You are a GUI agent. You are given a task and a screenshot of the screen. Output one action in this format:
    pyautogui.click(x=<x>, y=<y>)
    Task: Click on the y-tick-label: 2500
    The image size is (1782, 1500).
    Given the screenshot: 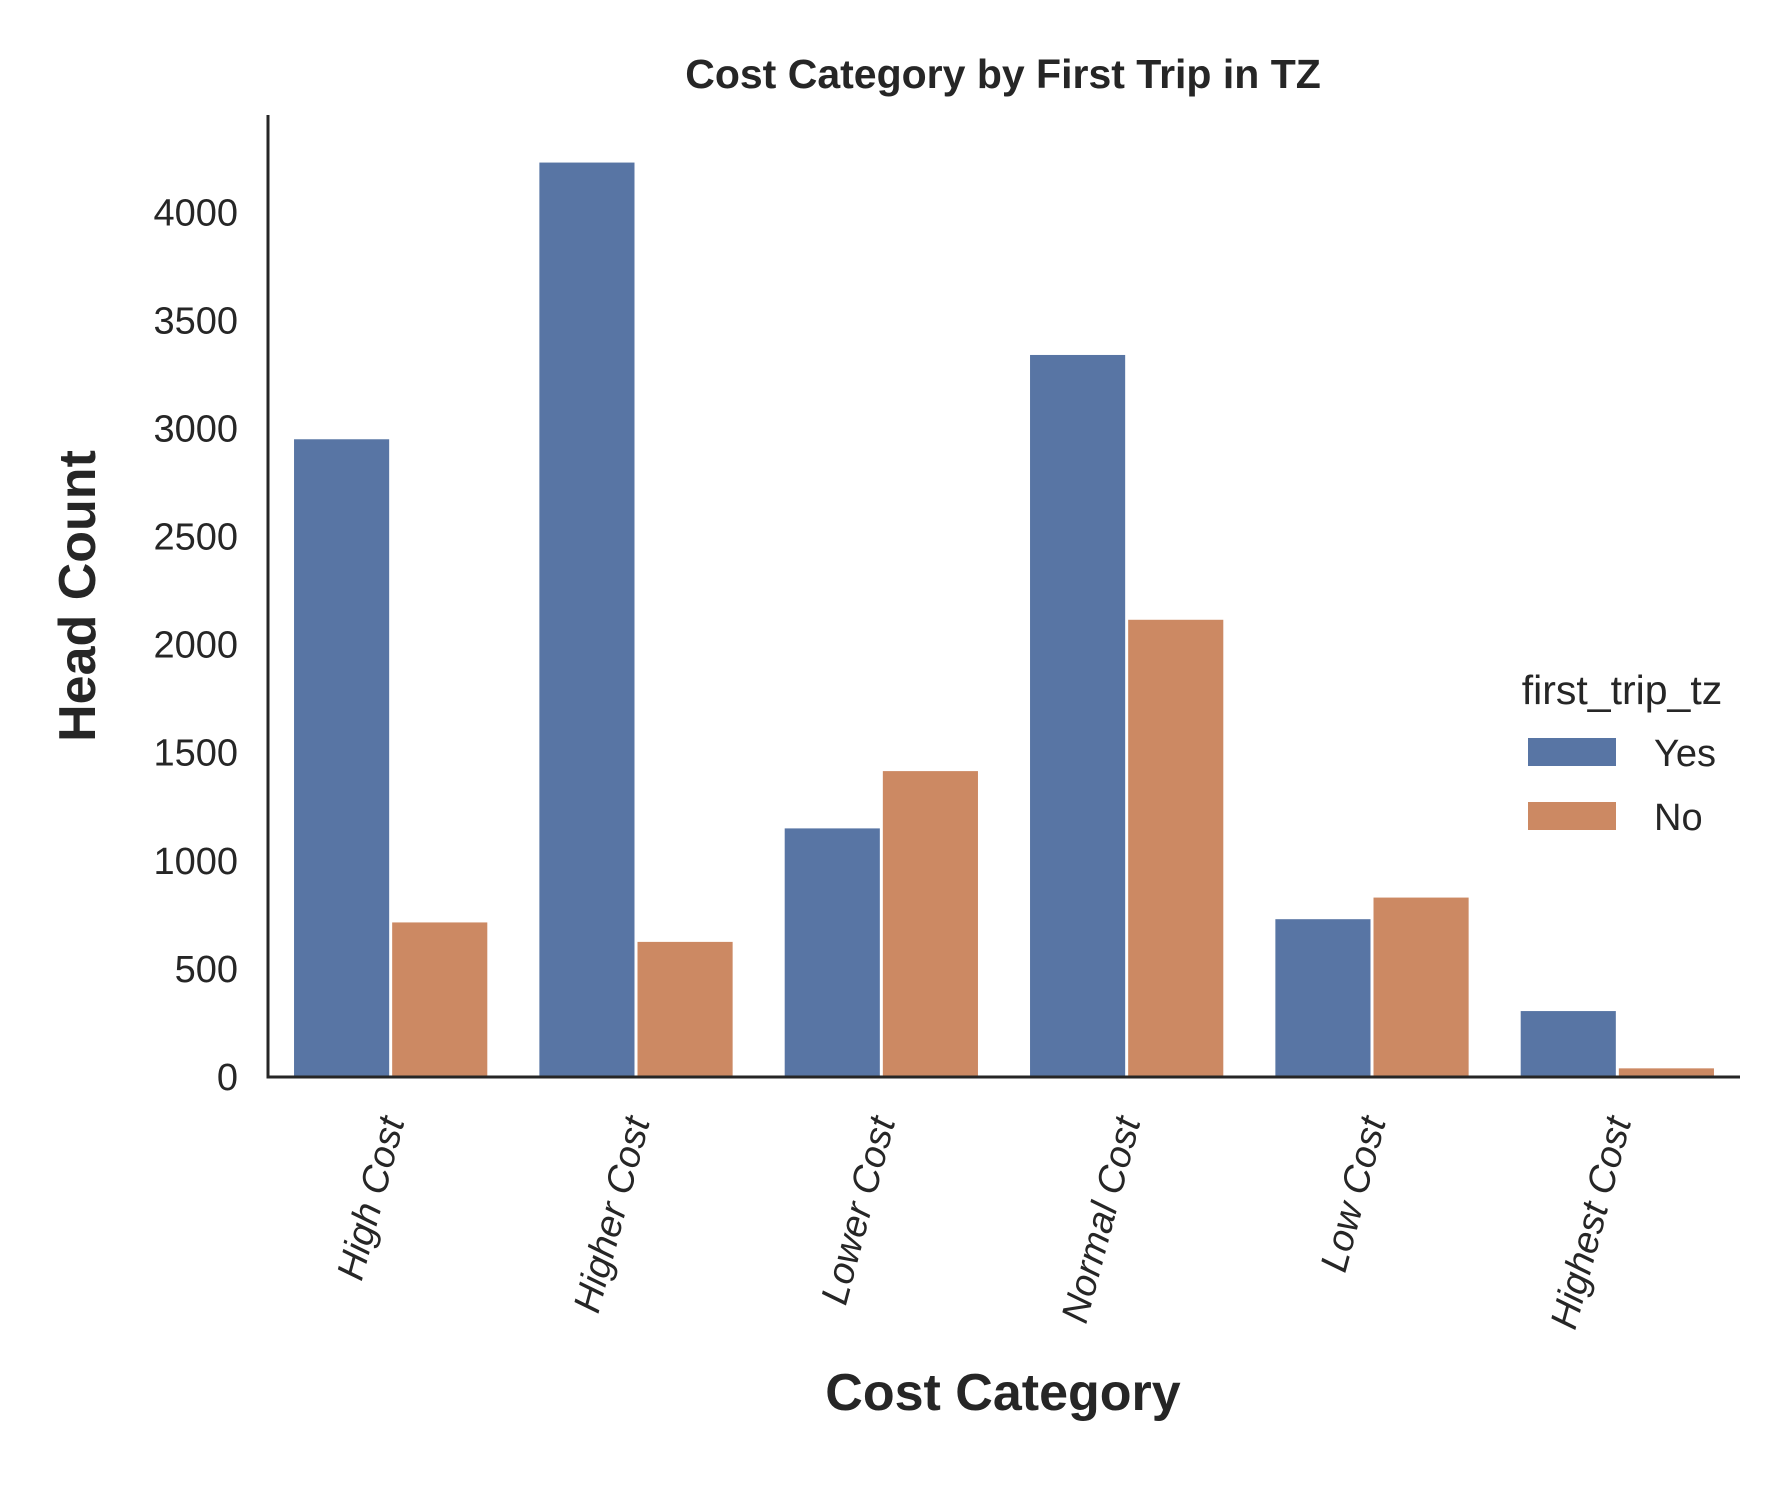 What is the action you would take?
    pyautogui.click(x=195, y=538)
    